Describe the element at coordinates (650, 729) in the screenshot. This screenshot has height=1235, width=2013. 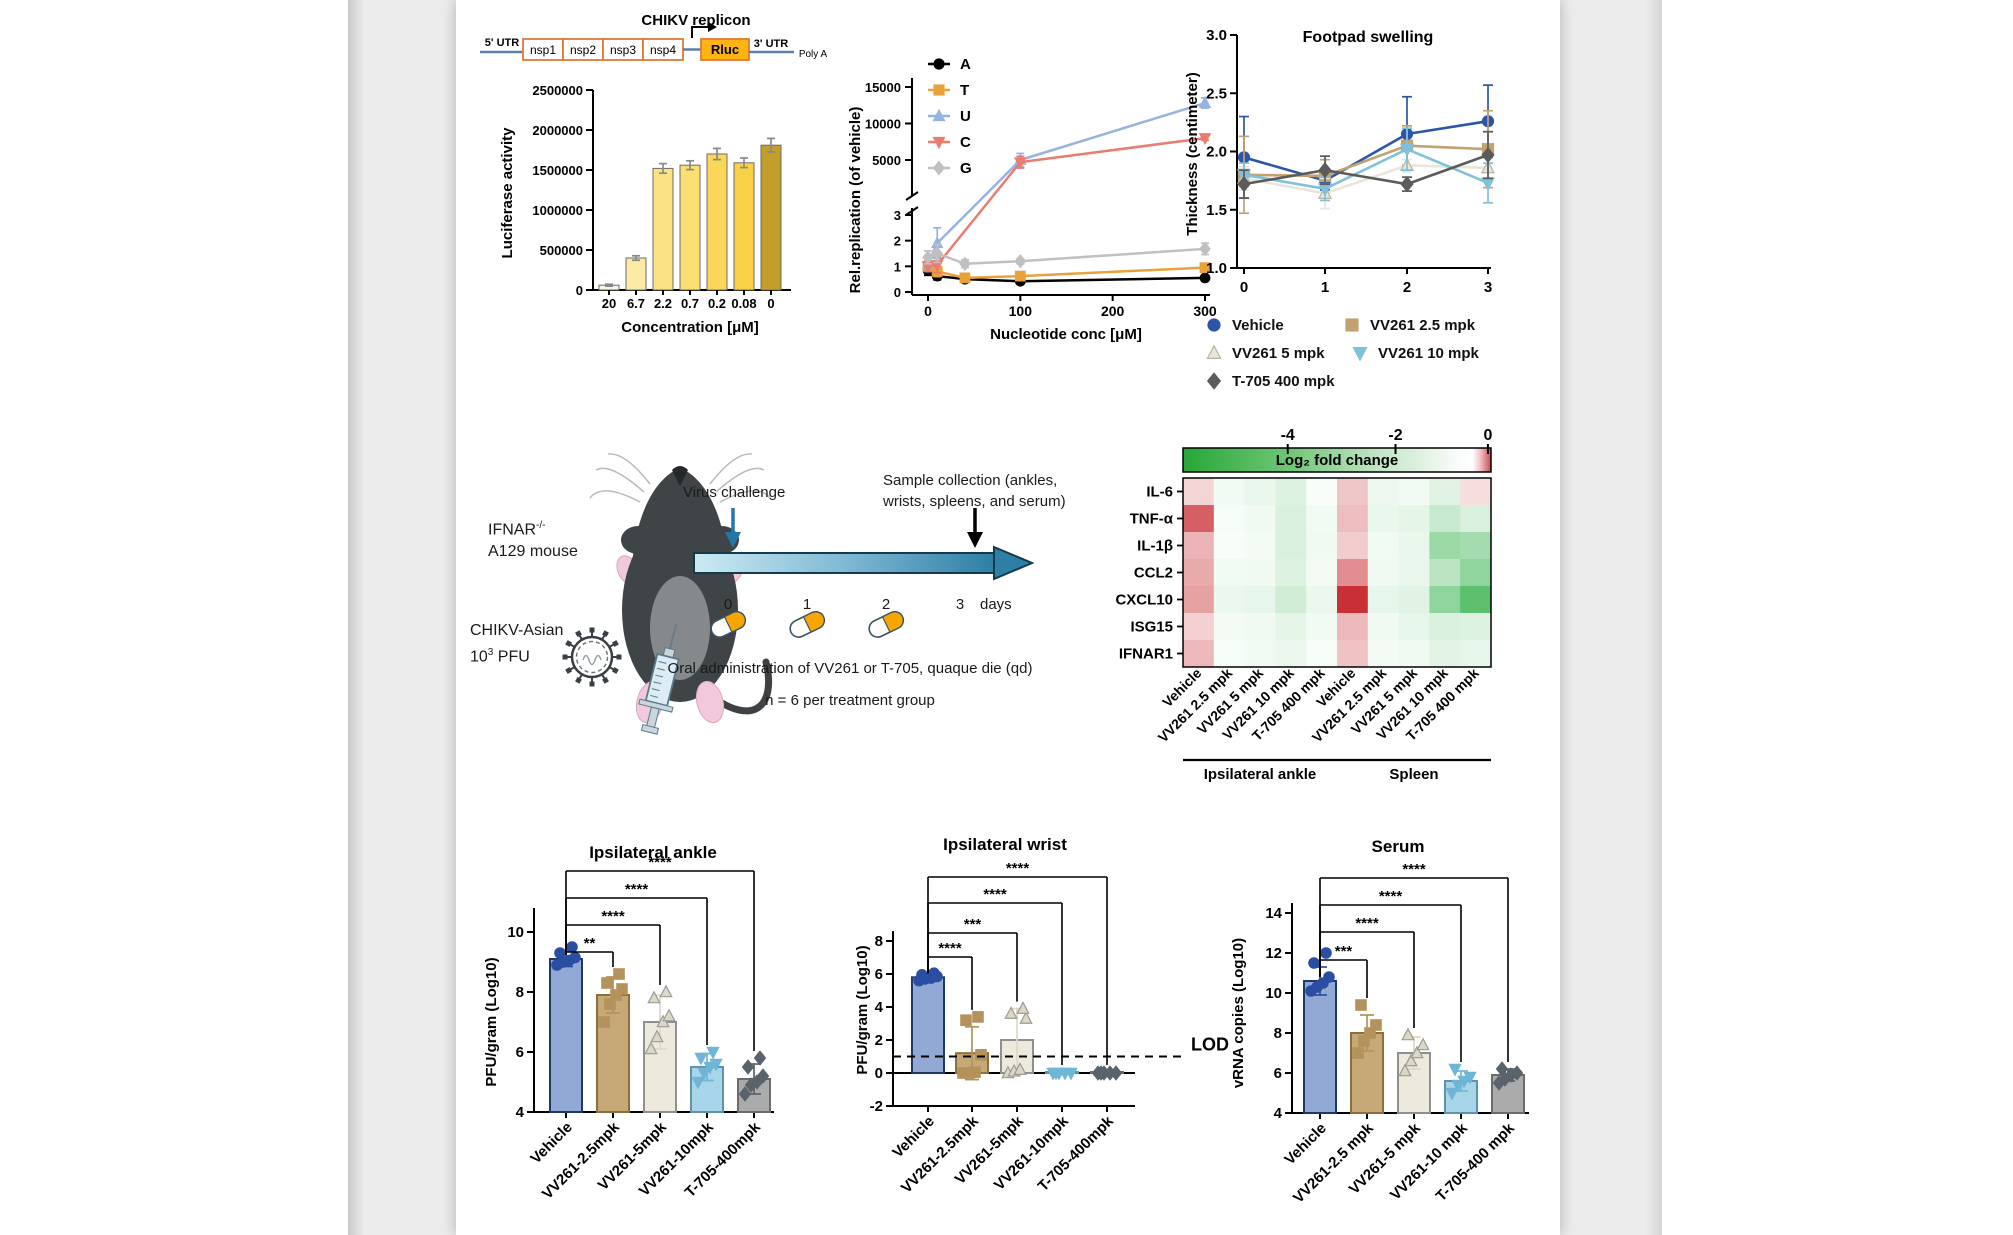
I see `syringe-plunger-cap` at that location.